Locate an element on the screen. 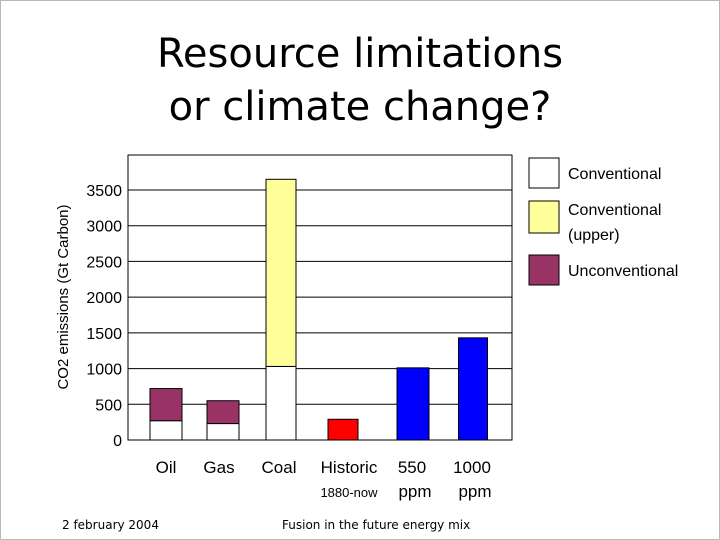  y-tick-label: 2000 is located at coordinates (104, 298).